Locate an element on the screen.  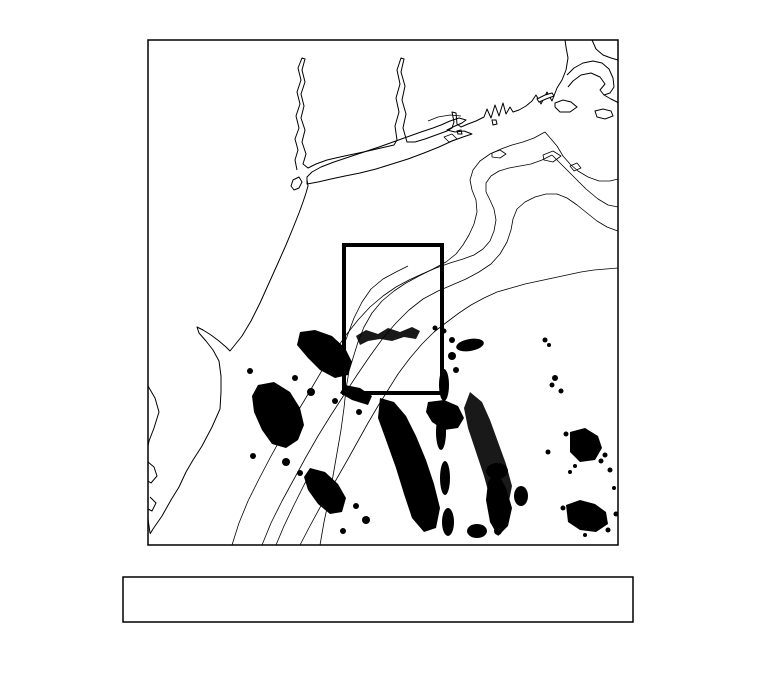
coast-nantucket-sound is located at coordinates (611, 99).